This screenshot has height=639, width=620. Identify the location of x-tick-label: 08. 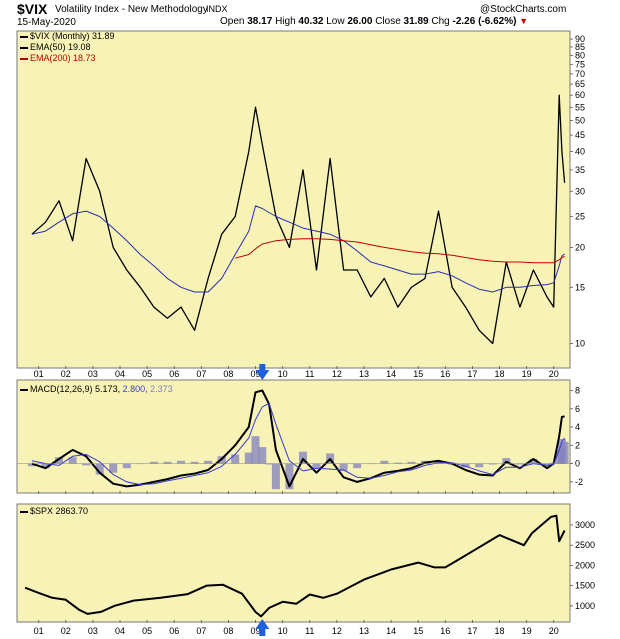
(228, 374).